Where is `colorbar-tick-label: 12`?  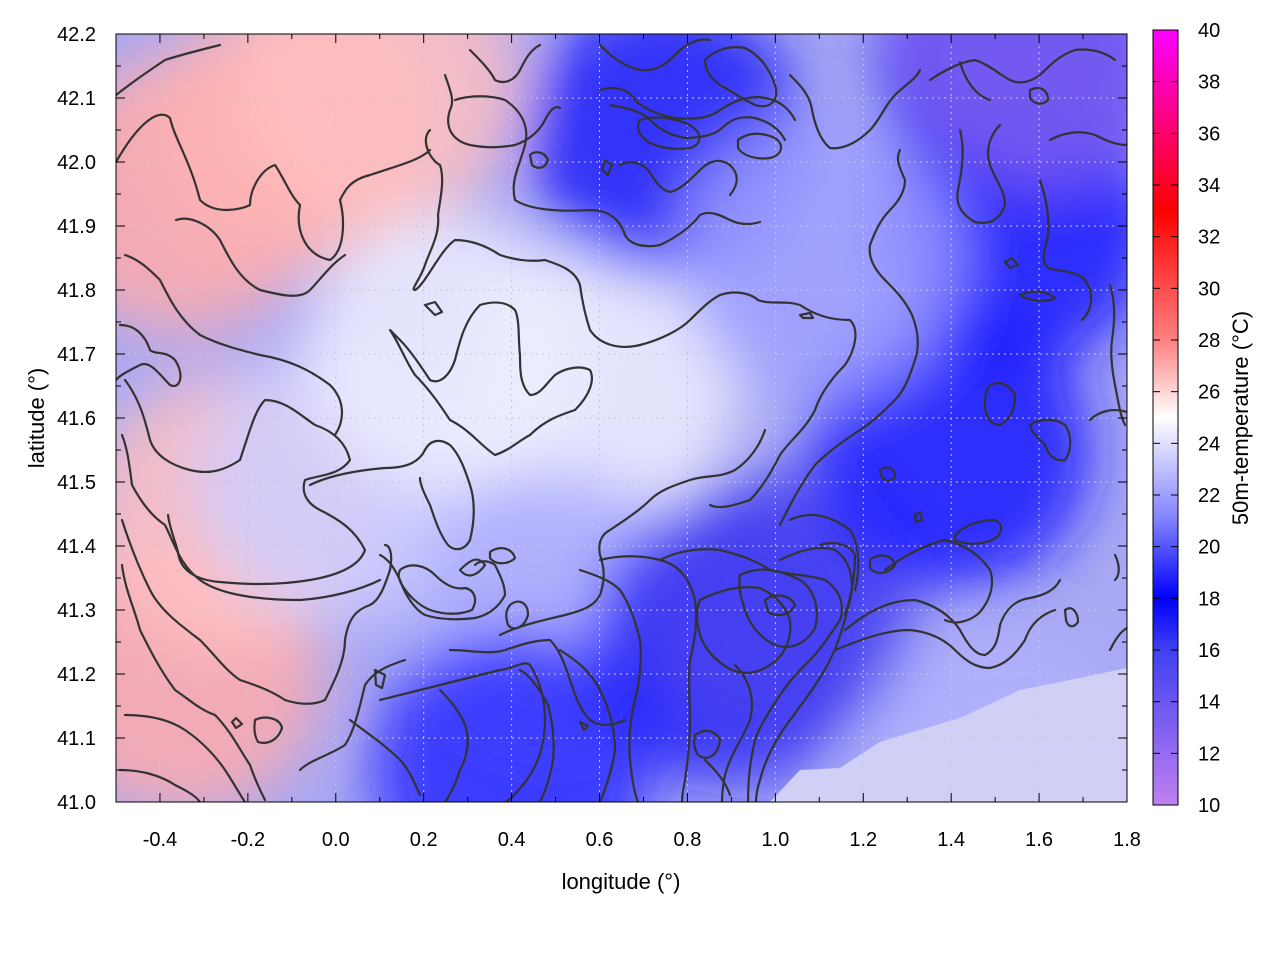
colorbar-tick-label: 12 is located at coordinates (1209, 754).